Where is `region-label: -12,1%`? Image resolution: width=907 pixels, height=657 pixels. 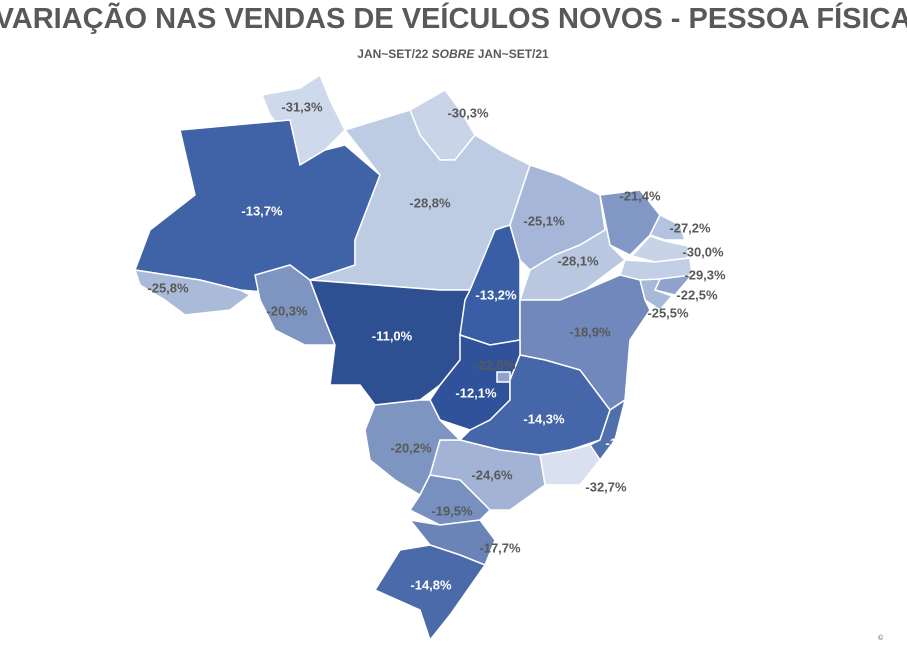
region-label: -12,1% is located at coordinates (476, 392).